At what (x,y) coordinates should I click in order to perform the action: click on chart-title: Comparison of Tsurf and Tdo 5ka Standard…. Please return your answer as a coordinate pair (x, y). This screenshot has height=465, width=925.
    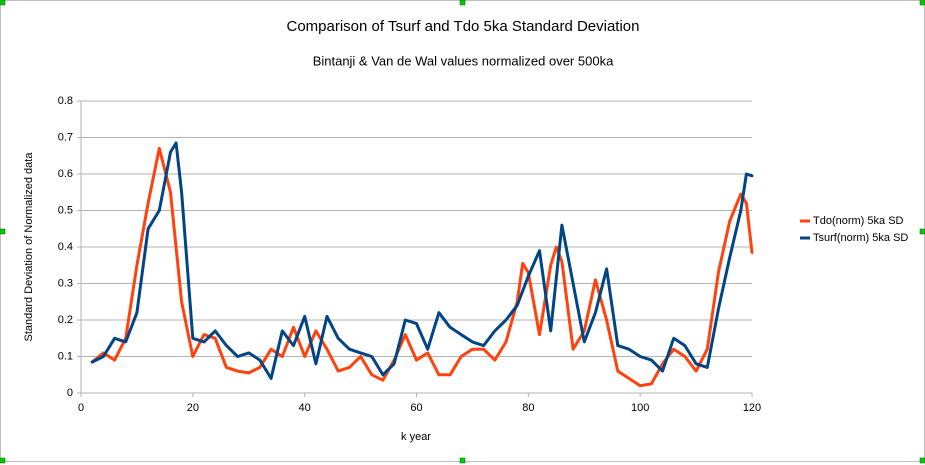
    Looking at the image, I should click on (463, 26).